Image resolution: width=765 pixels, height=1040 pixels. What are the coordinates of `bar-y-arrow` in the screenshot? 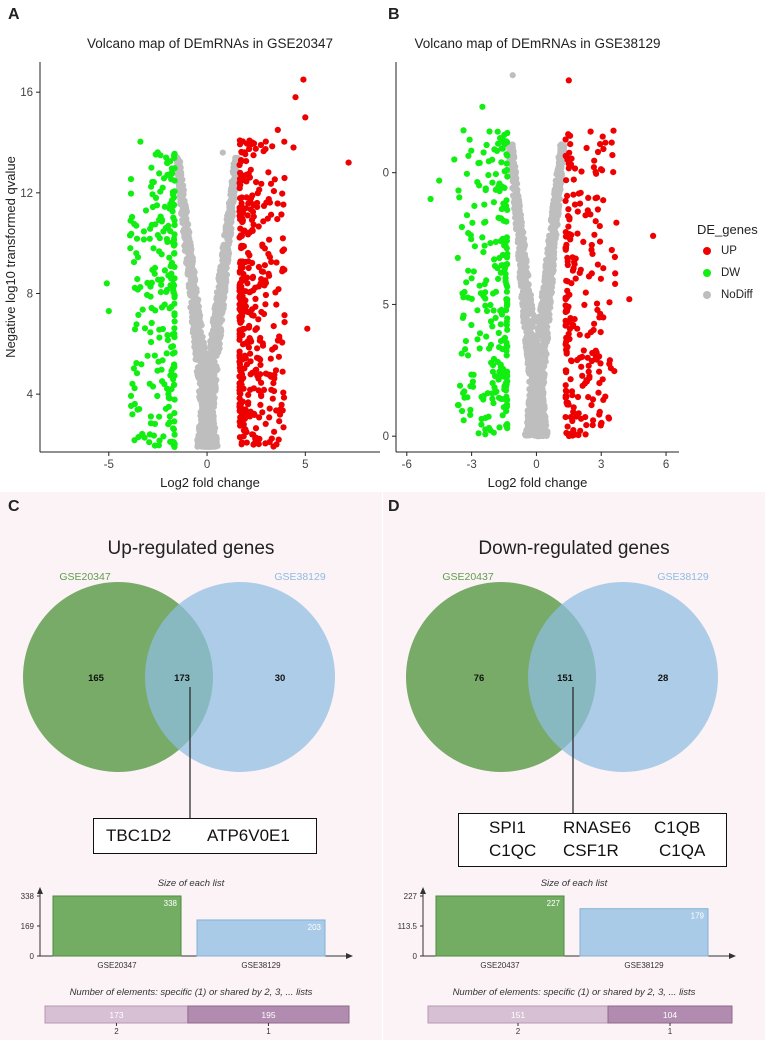 It's located at (40, 890).